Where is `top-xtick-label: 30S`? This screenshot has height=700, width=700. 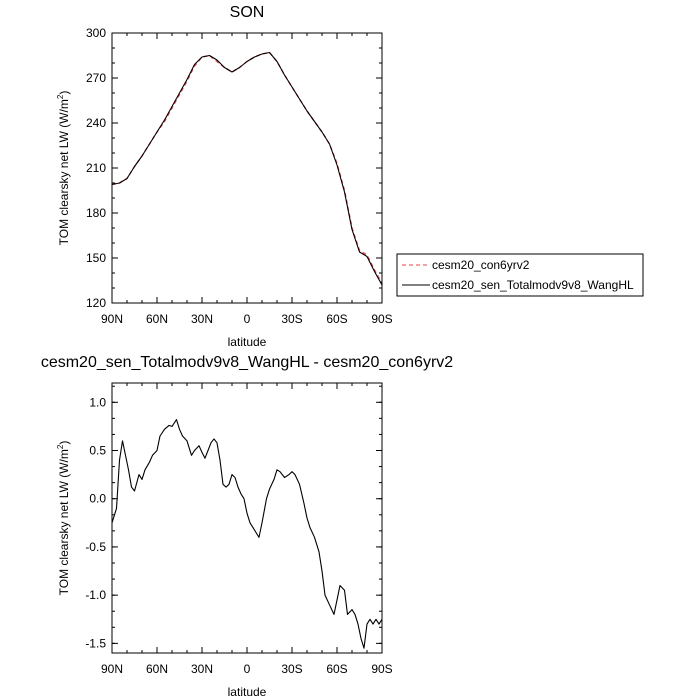
top-xtick-label: 30S is located at coordinates (291, 319).